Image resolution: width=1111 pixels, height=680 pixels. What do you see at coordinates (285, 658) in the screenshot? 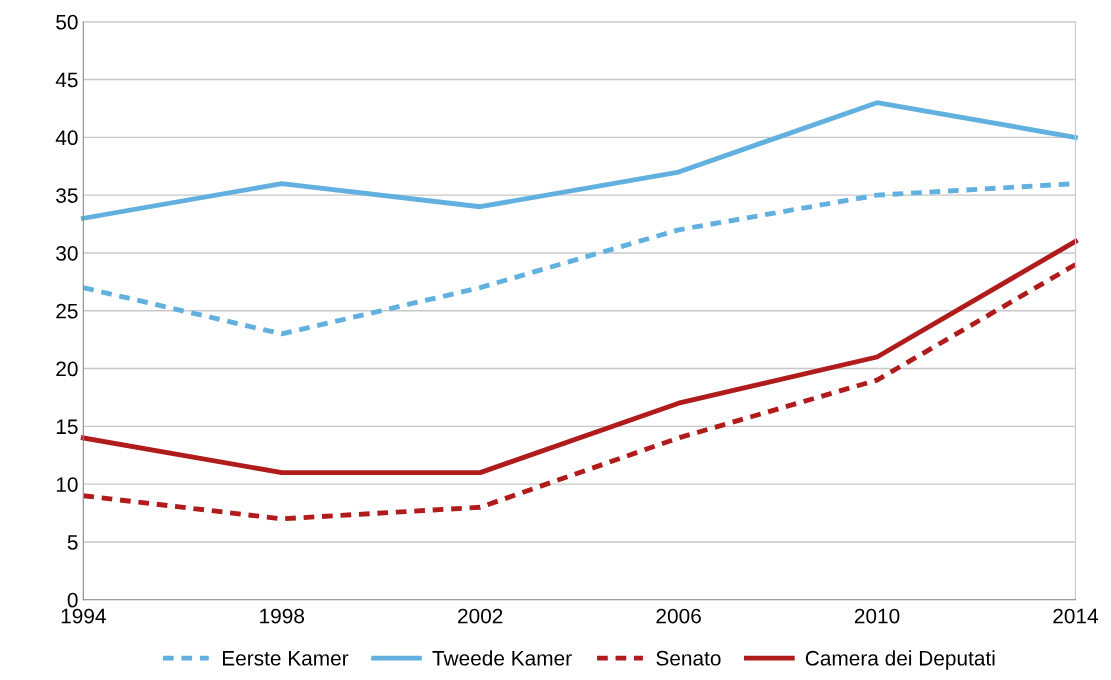
I see `legend-label: Eerste Kamer` at bounding box center [285, 658].